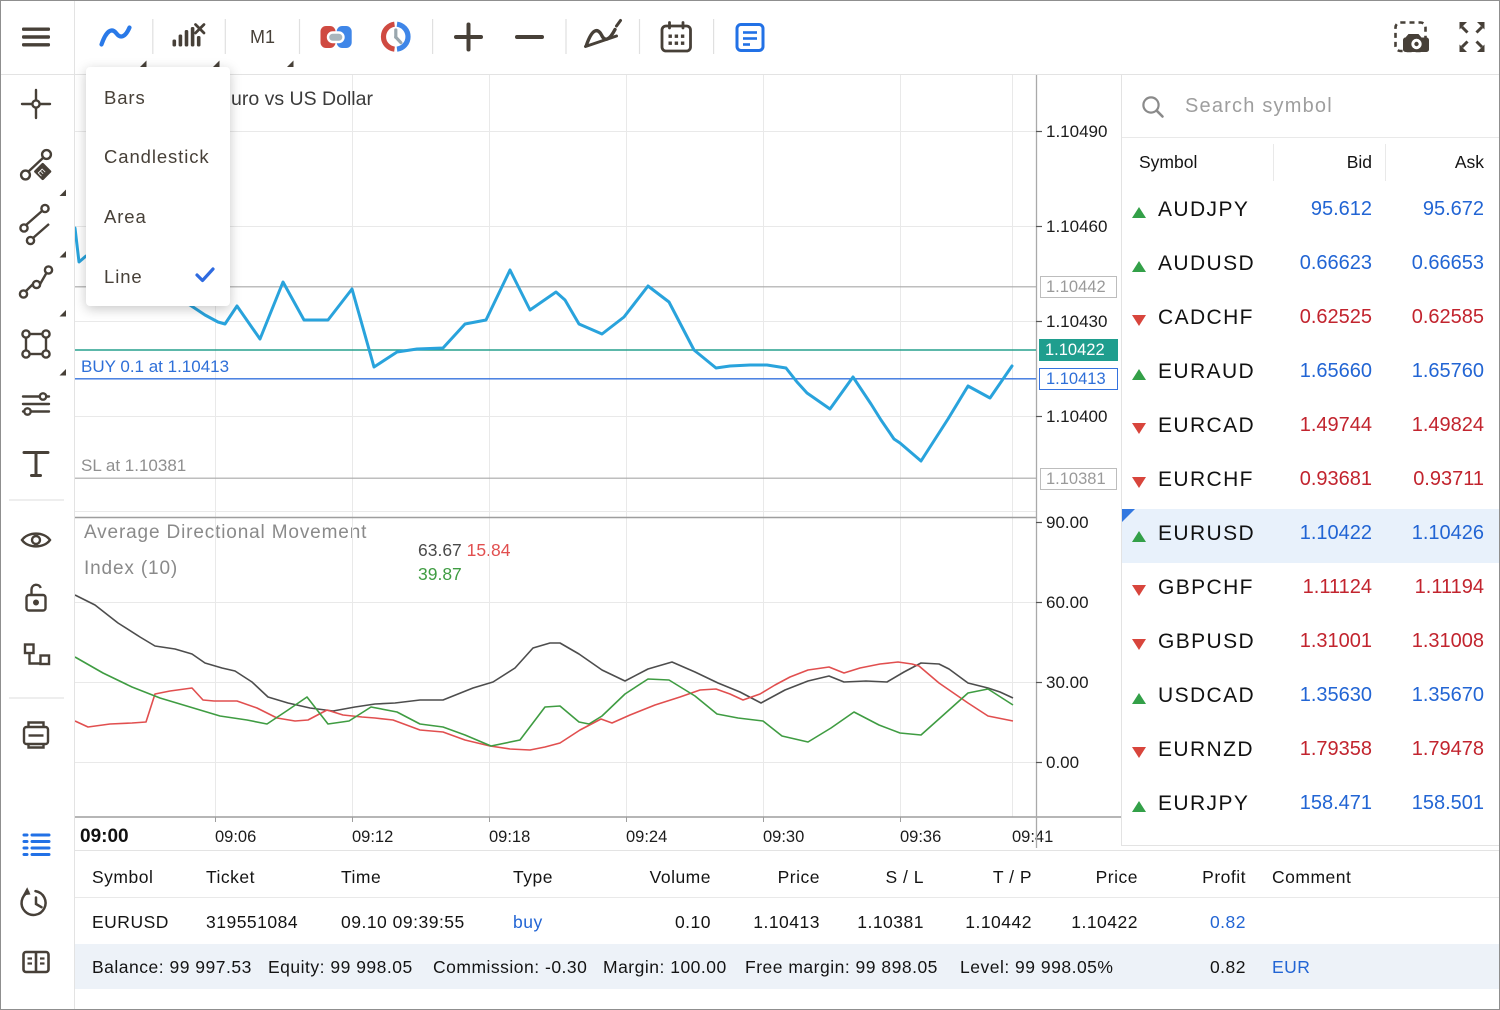  What do you see at coordinates (262, 37) in the screenshot?
I see `svg-text: M1` at bounding box center [262, 37].